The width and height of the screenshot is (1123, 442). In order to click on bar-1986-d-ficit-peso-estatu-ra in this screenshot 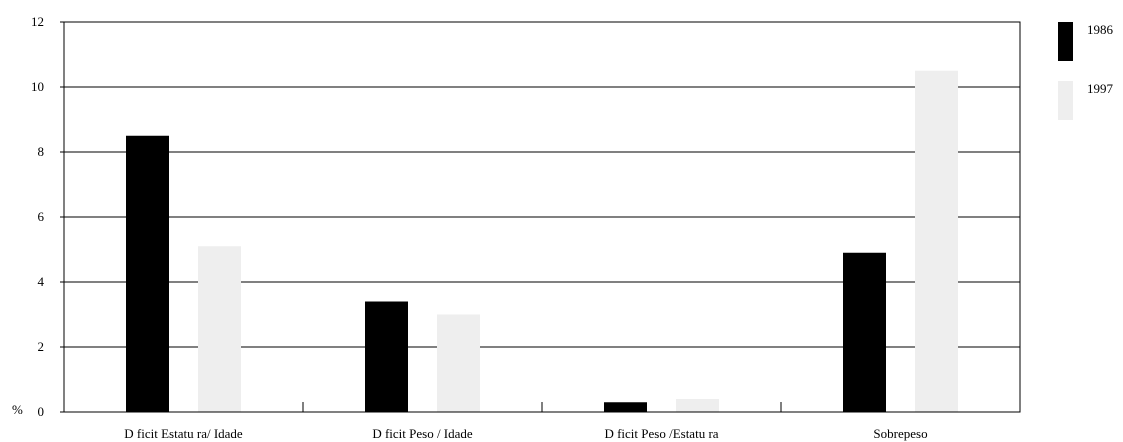, I will do `click(625, 407)`.